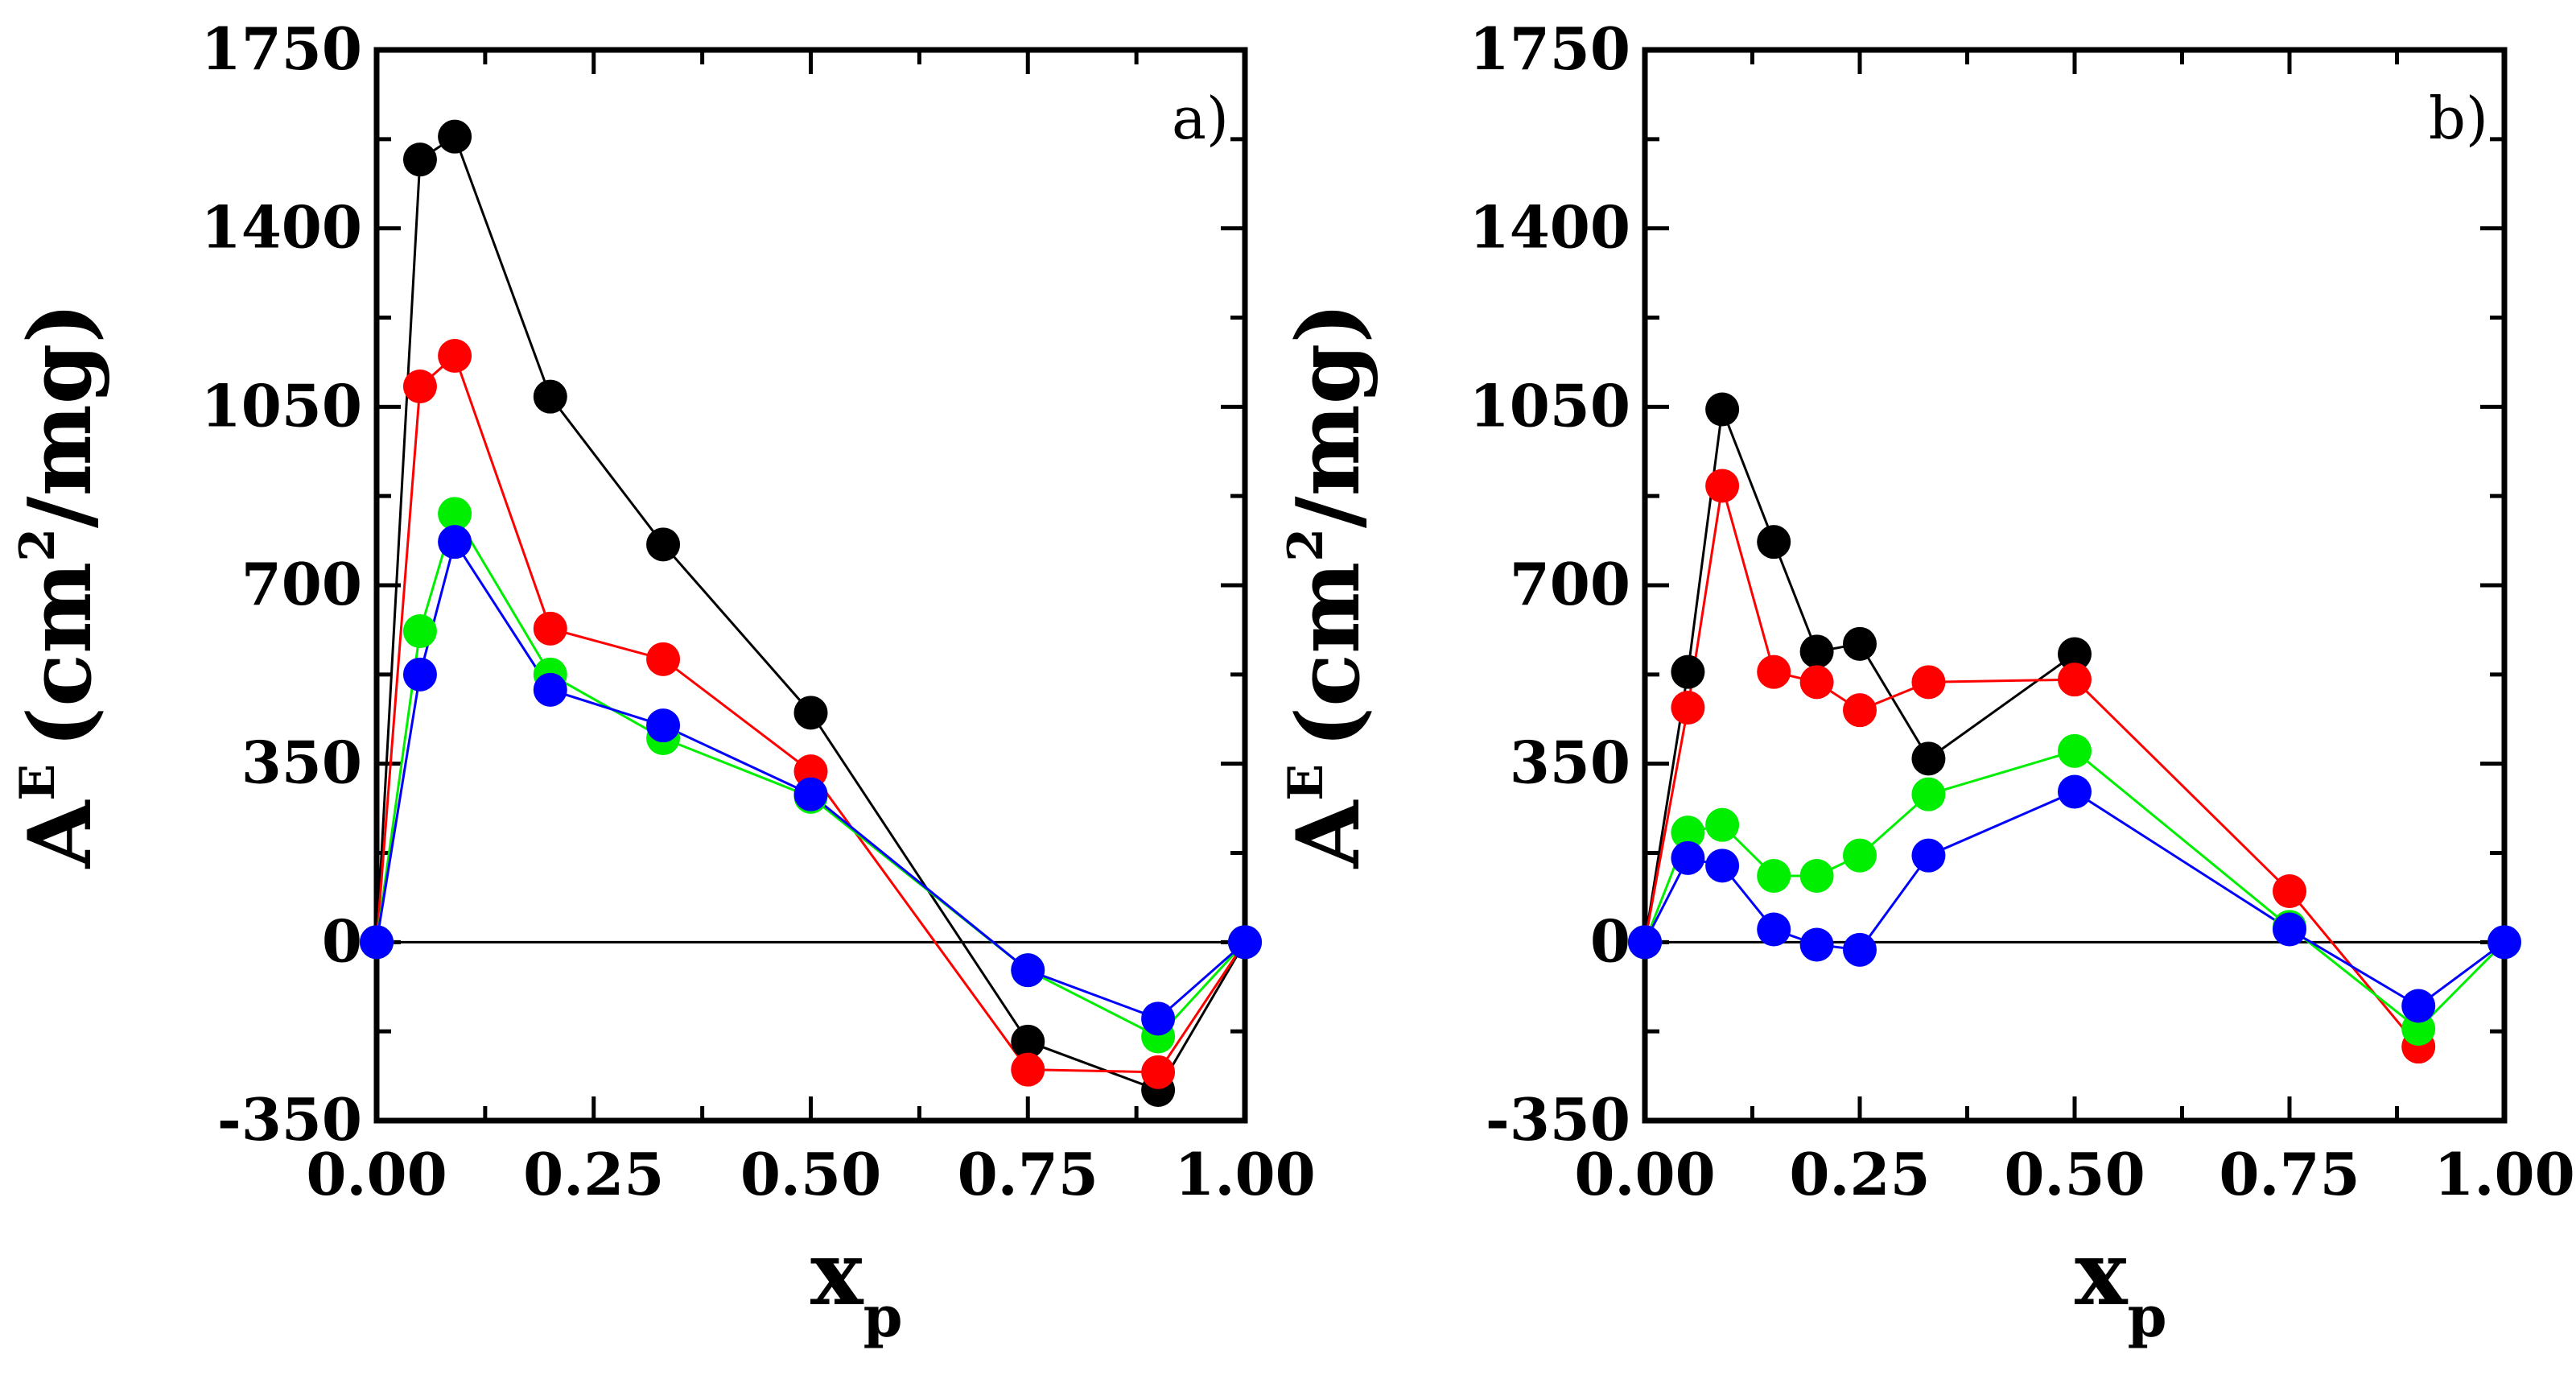 Image resolution: width=2576 pixels, height=1375 pixels. Describe the element at coordinates (1859, 675) in the screenshot. I see `series-line-black` at that location.